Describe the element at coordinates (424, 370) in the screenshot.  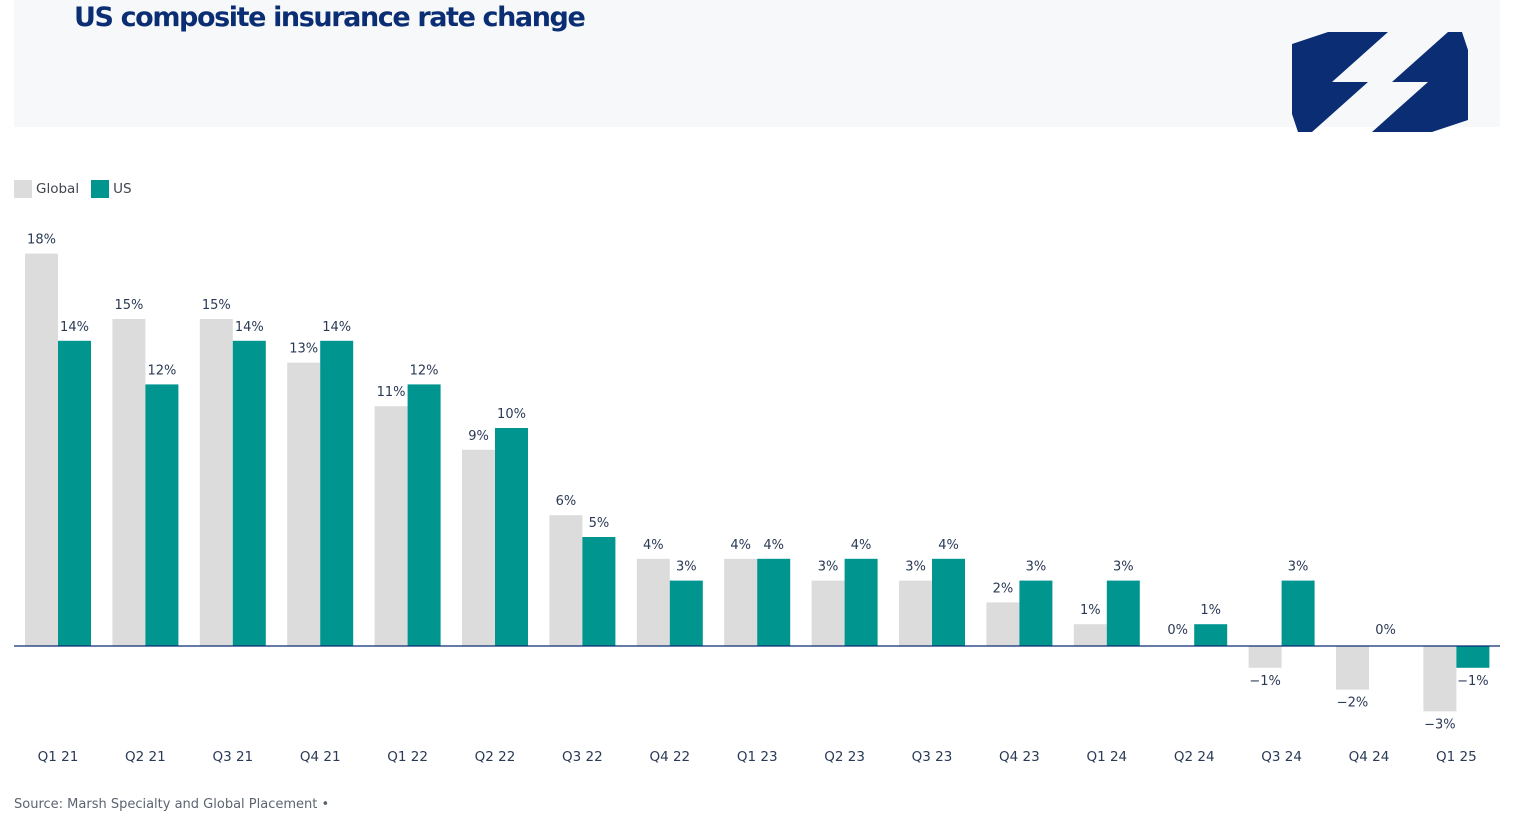
I see `data-label-us-4: 12%` at that location.